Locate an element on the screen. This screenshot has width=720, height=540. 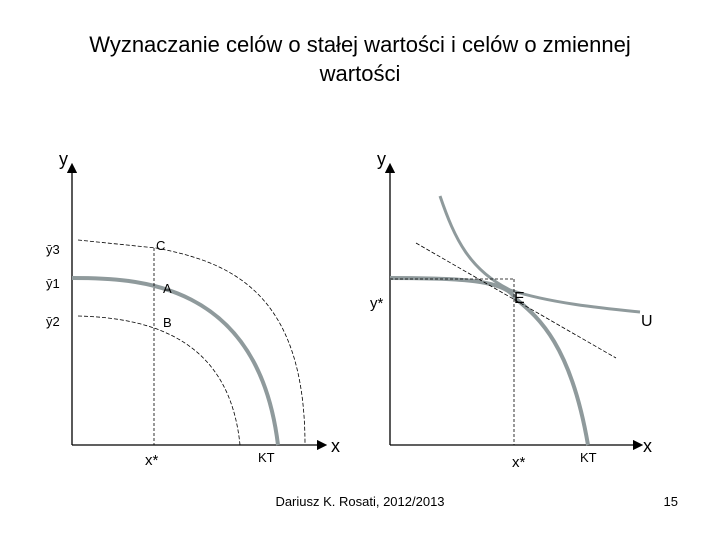
point-label-b: B is located at coordinates (167, 322).